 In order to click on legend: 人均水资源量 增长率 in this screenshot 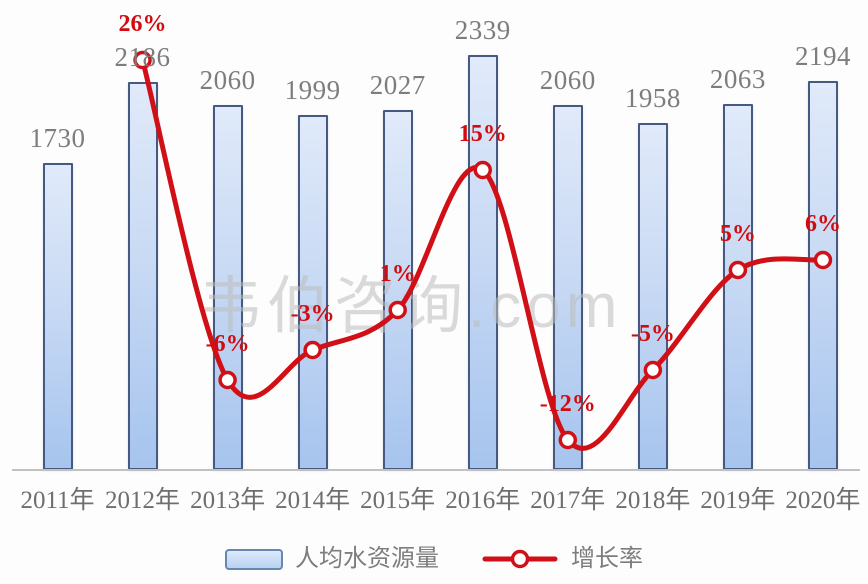, I will do `click(434, 559)`.